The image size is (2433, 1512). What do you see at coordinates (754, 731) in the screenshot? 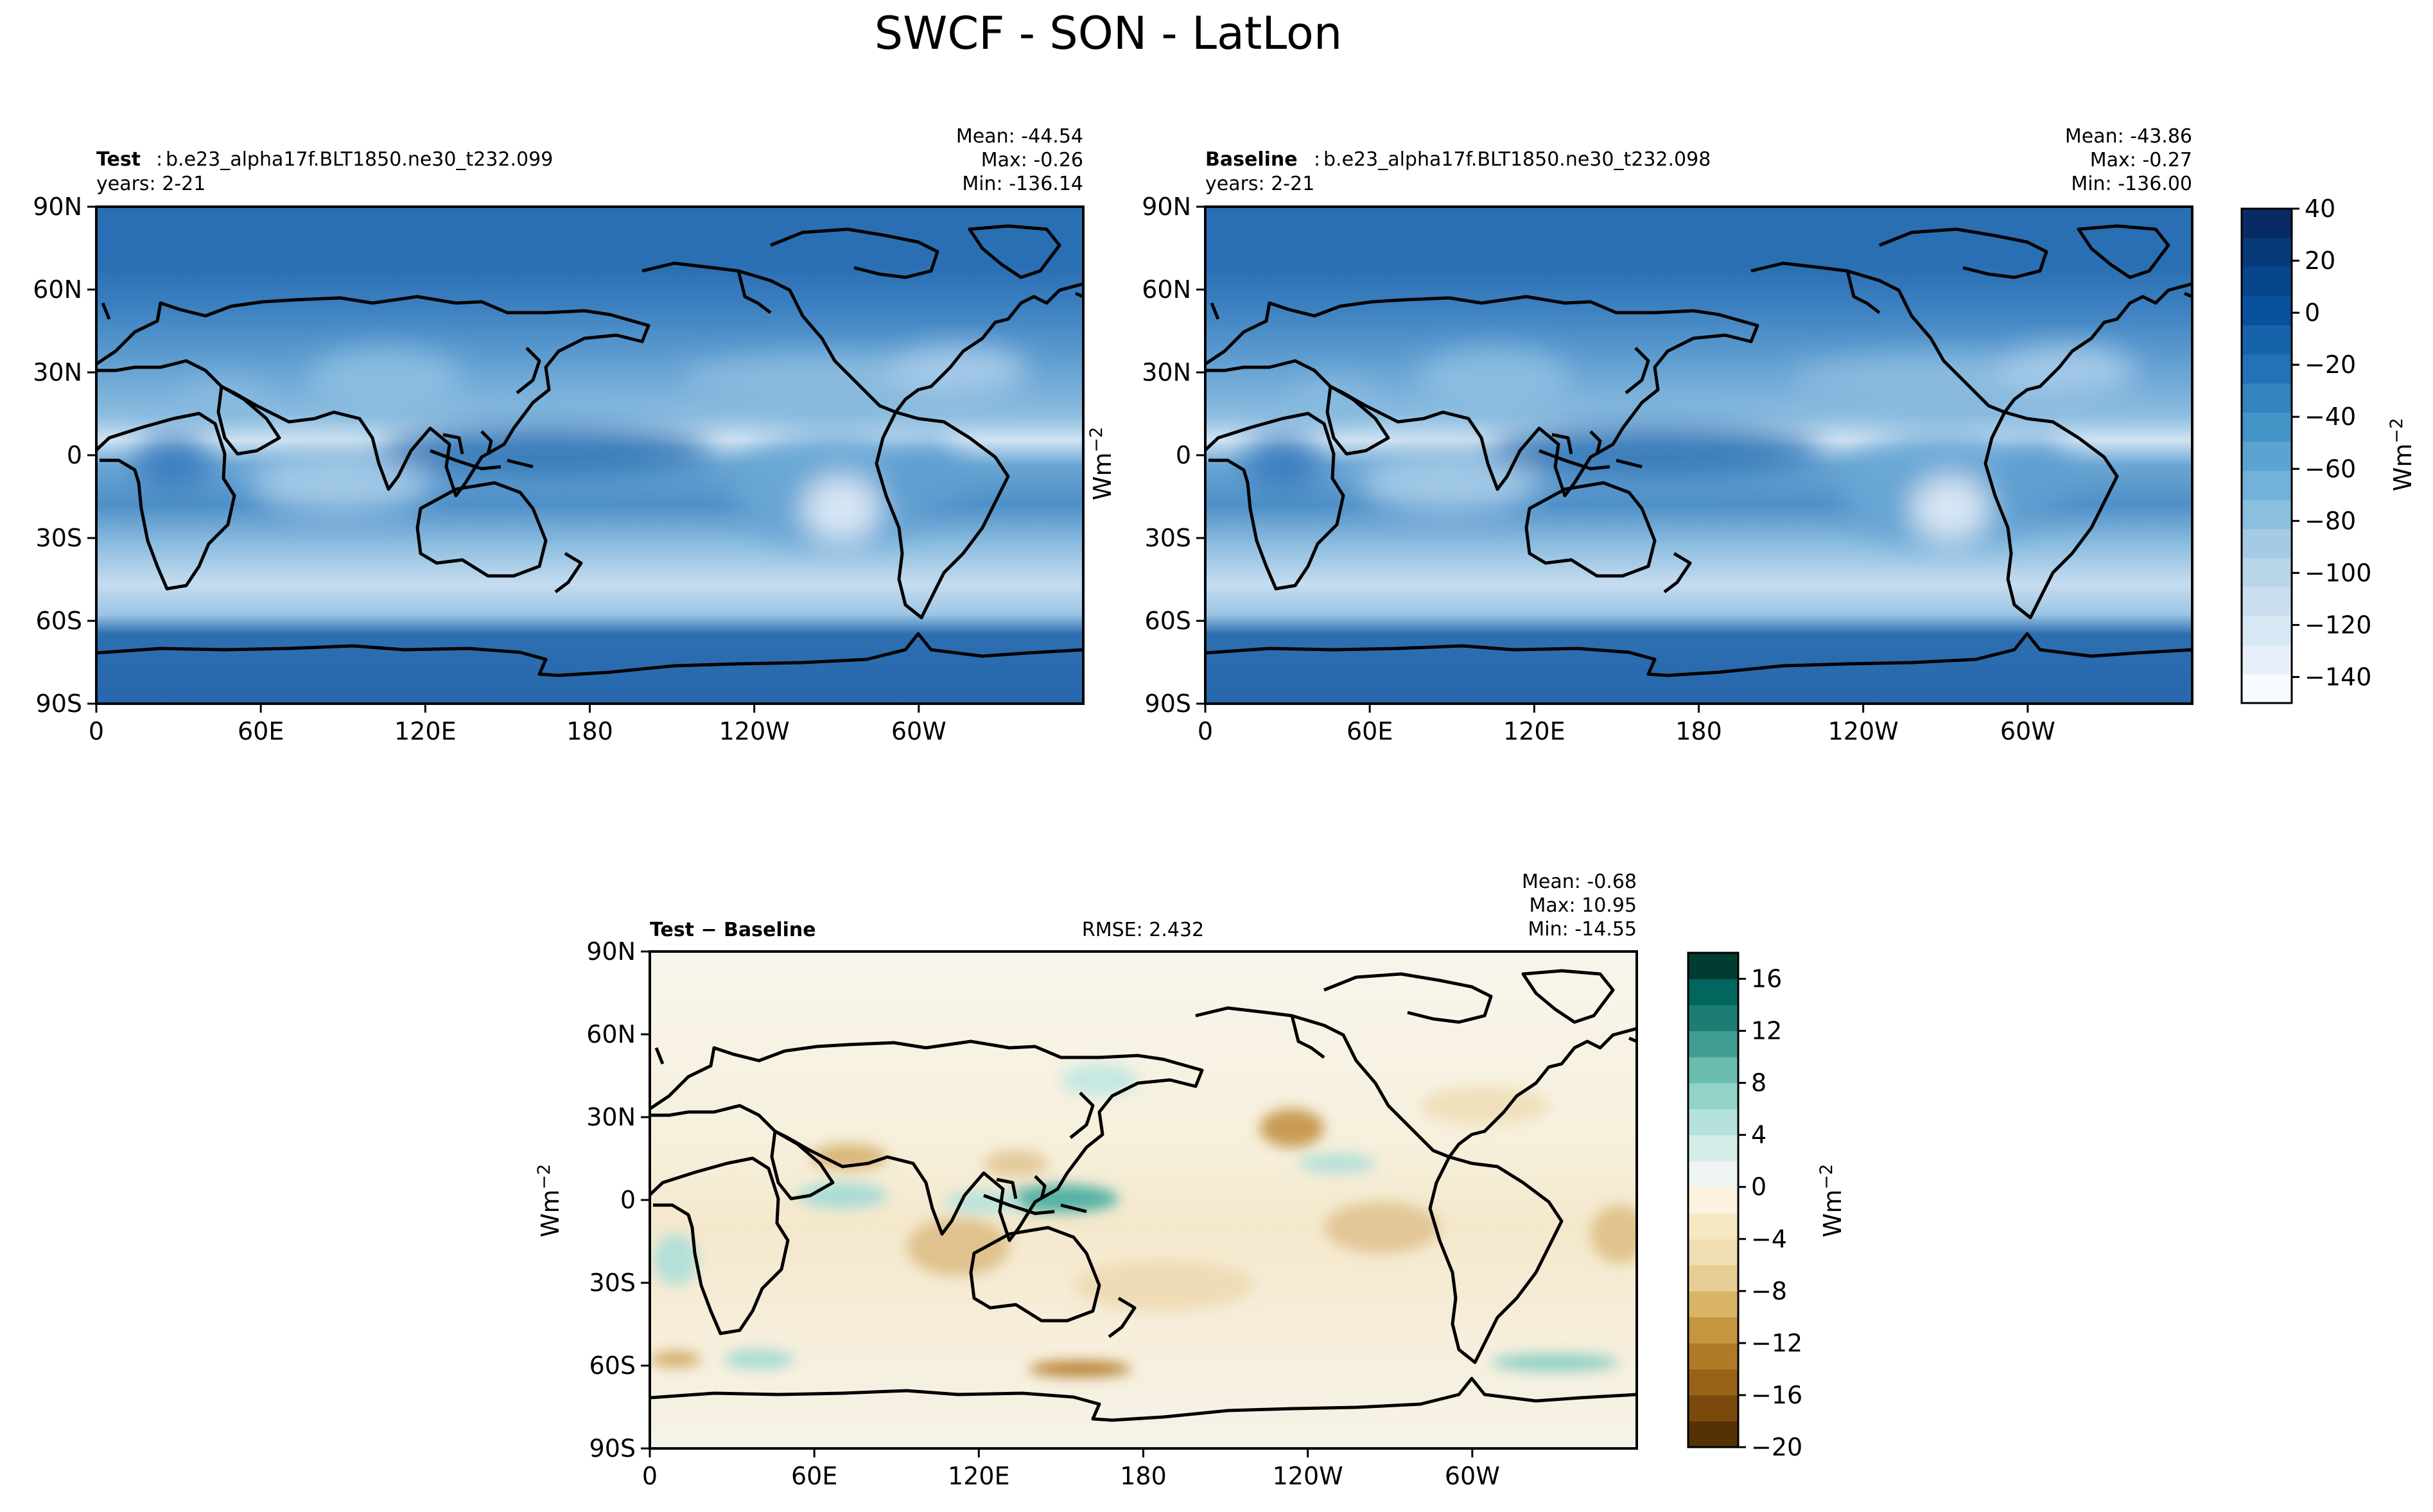
I see `test-xtick-label: 120W` at bounding box center [754, 731].